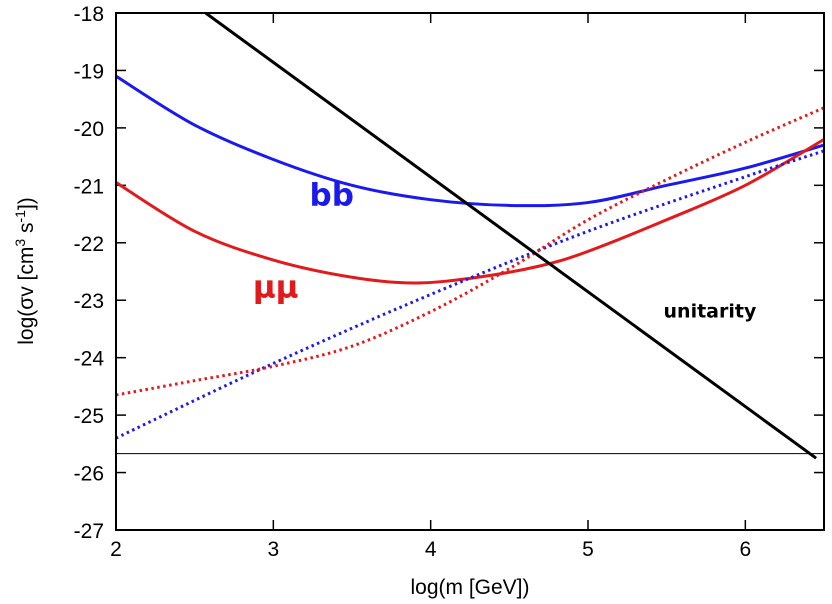 Image resolution: width=832 pixels, height=604 pixels. I want to click on y-axis-label-s-exponent: -1, so click(20, 216).